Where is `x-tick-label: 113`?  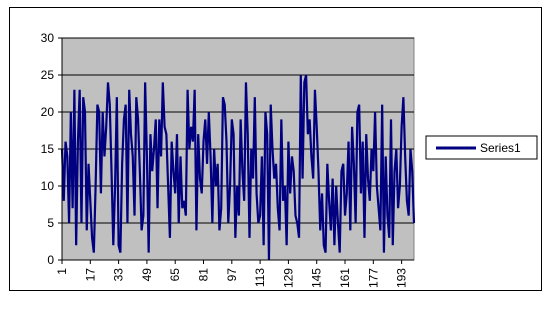 x-tick-label: 113 is located at coordinates (260, 277).